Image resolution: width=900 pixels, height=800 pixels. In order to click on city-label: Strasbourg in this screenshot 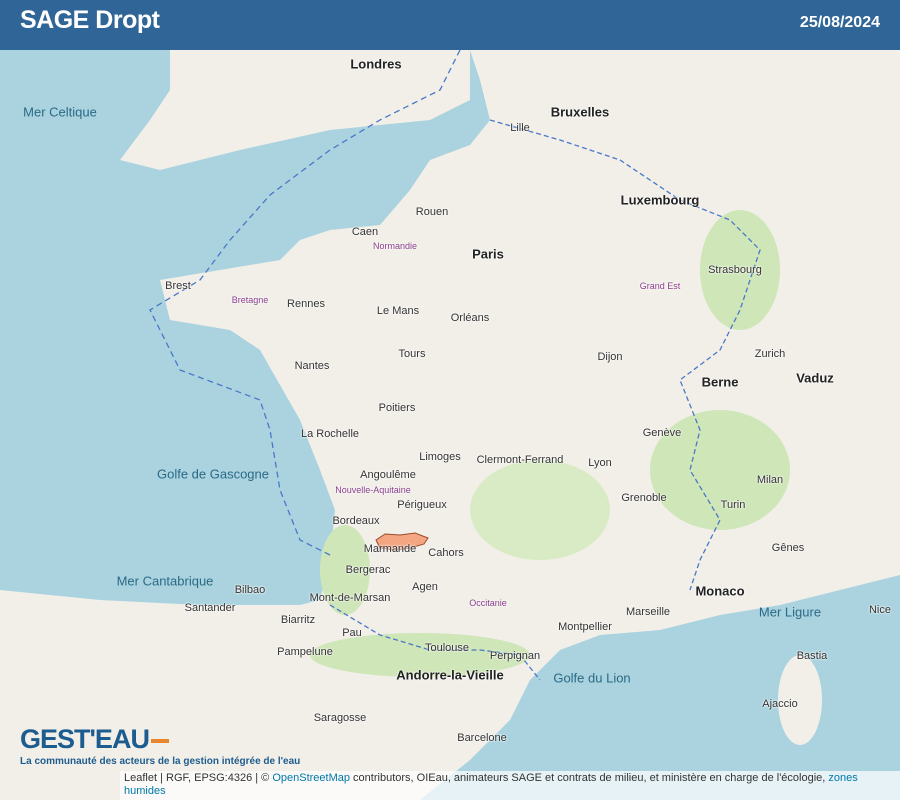, I will do `click(735, 270)`.